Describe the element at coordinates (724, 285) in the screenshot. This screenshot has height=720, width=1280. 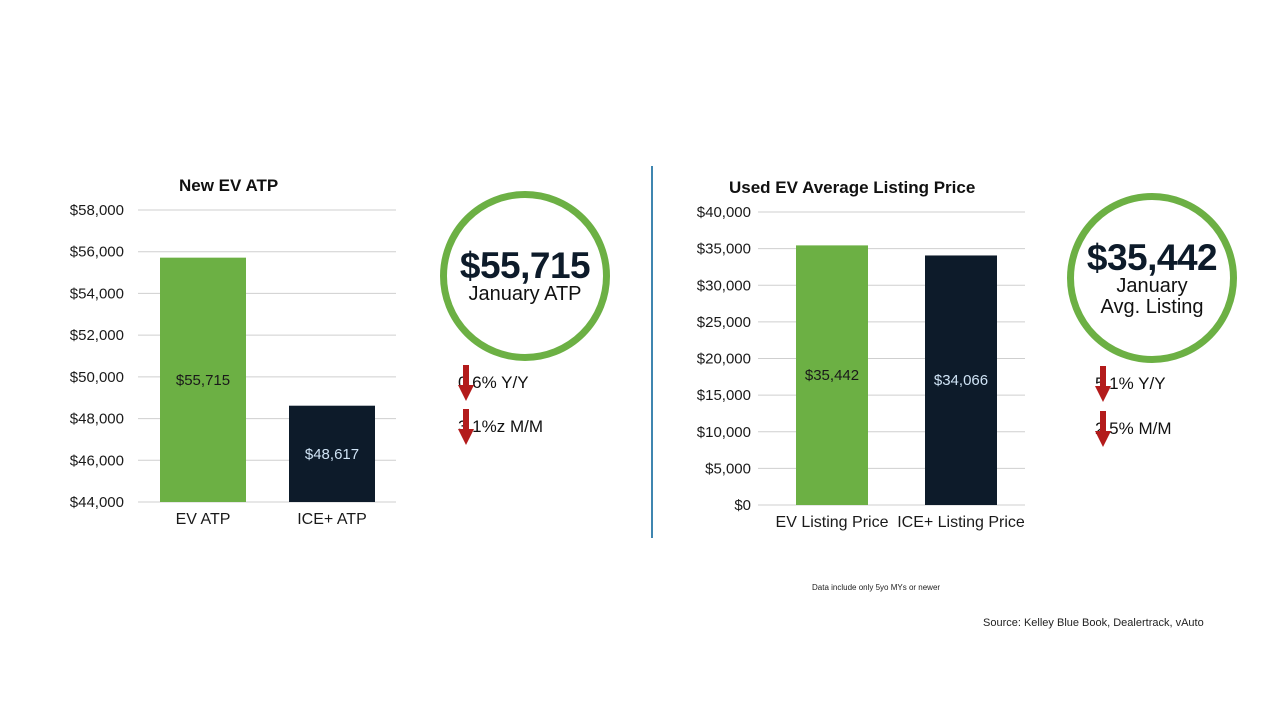
I see `y-tick-label: $30,000` at that location.